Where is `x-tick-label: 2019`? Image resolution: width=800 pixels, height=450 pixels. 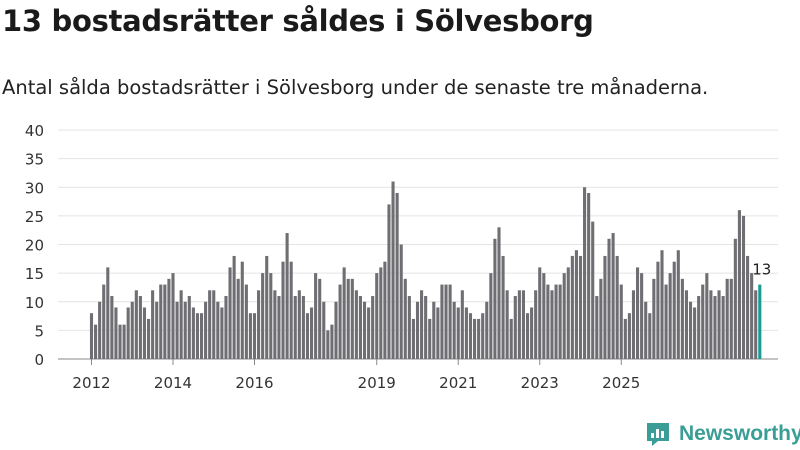
x-tick-label: 2019 is located at coordinates (377, 383).